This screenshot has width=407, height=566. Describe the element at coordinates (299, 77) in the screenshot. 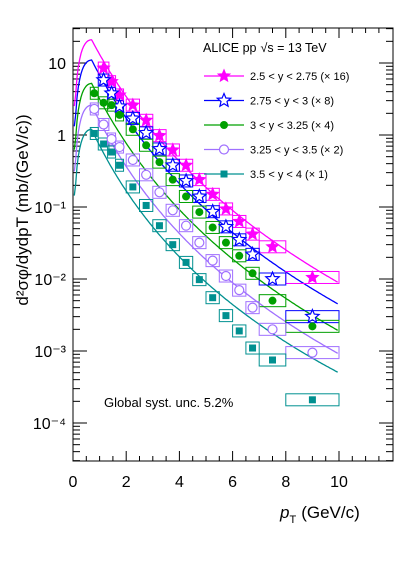

I see `legend-label: 2.5 < y < 2.75 (× 16)` at that location.